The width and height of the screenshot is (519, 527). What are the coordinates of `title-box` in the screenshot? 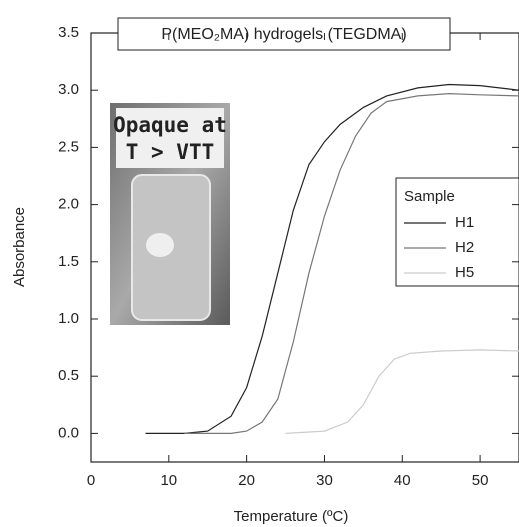 It's located at (284, 34).